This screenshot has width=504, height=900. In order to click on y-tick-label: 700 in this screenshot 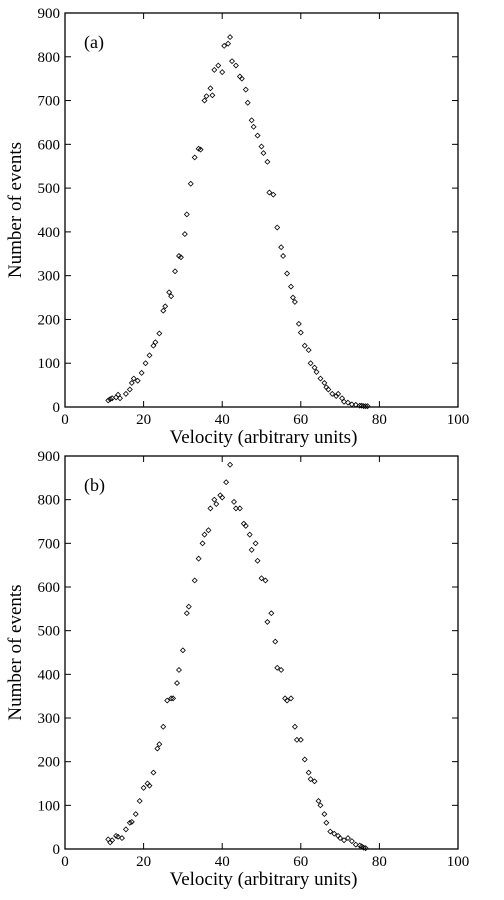, I will do `click(49, 102)`.